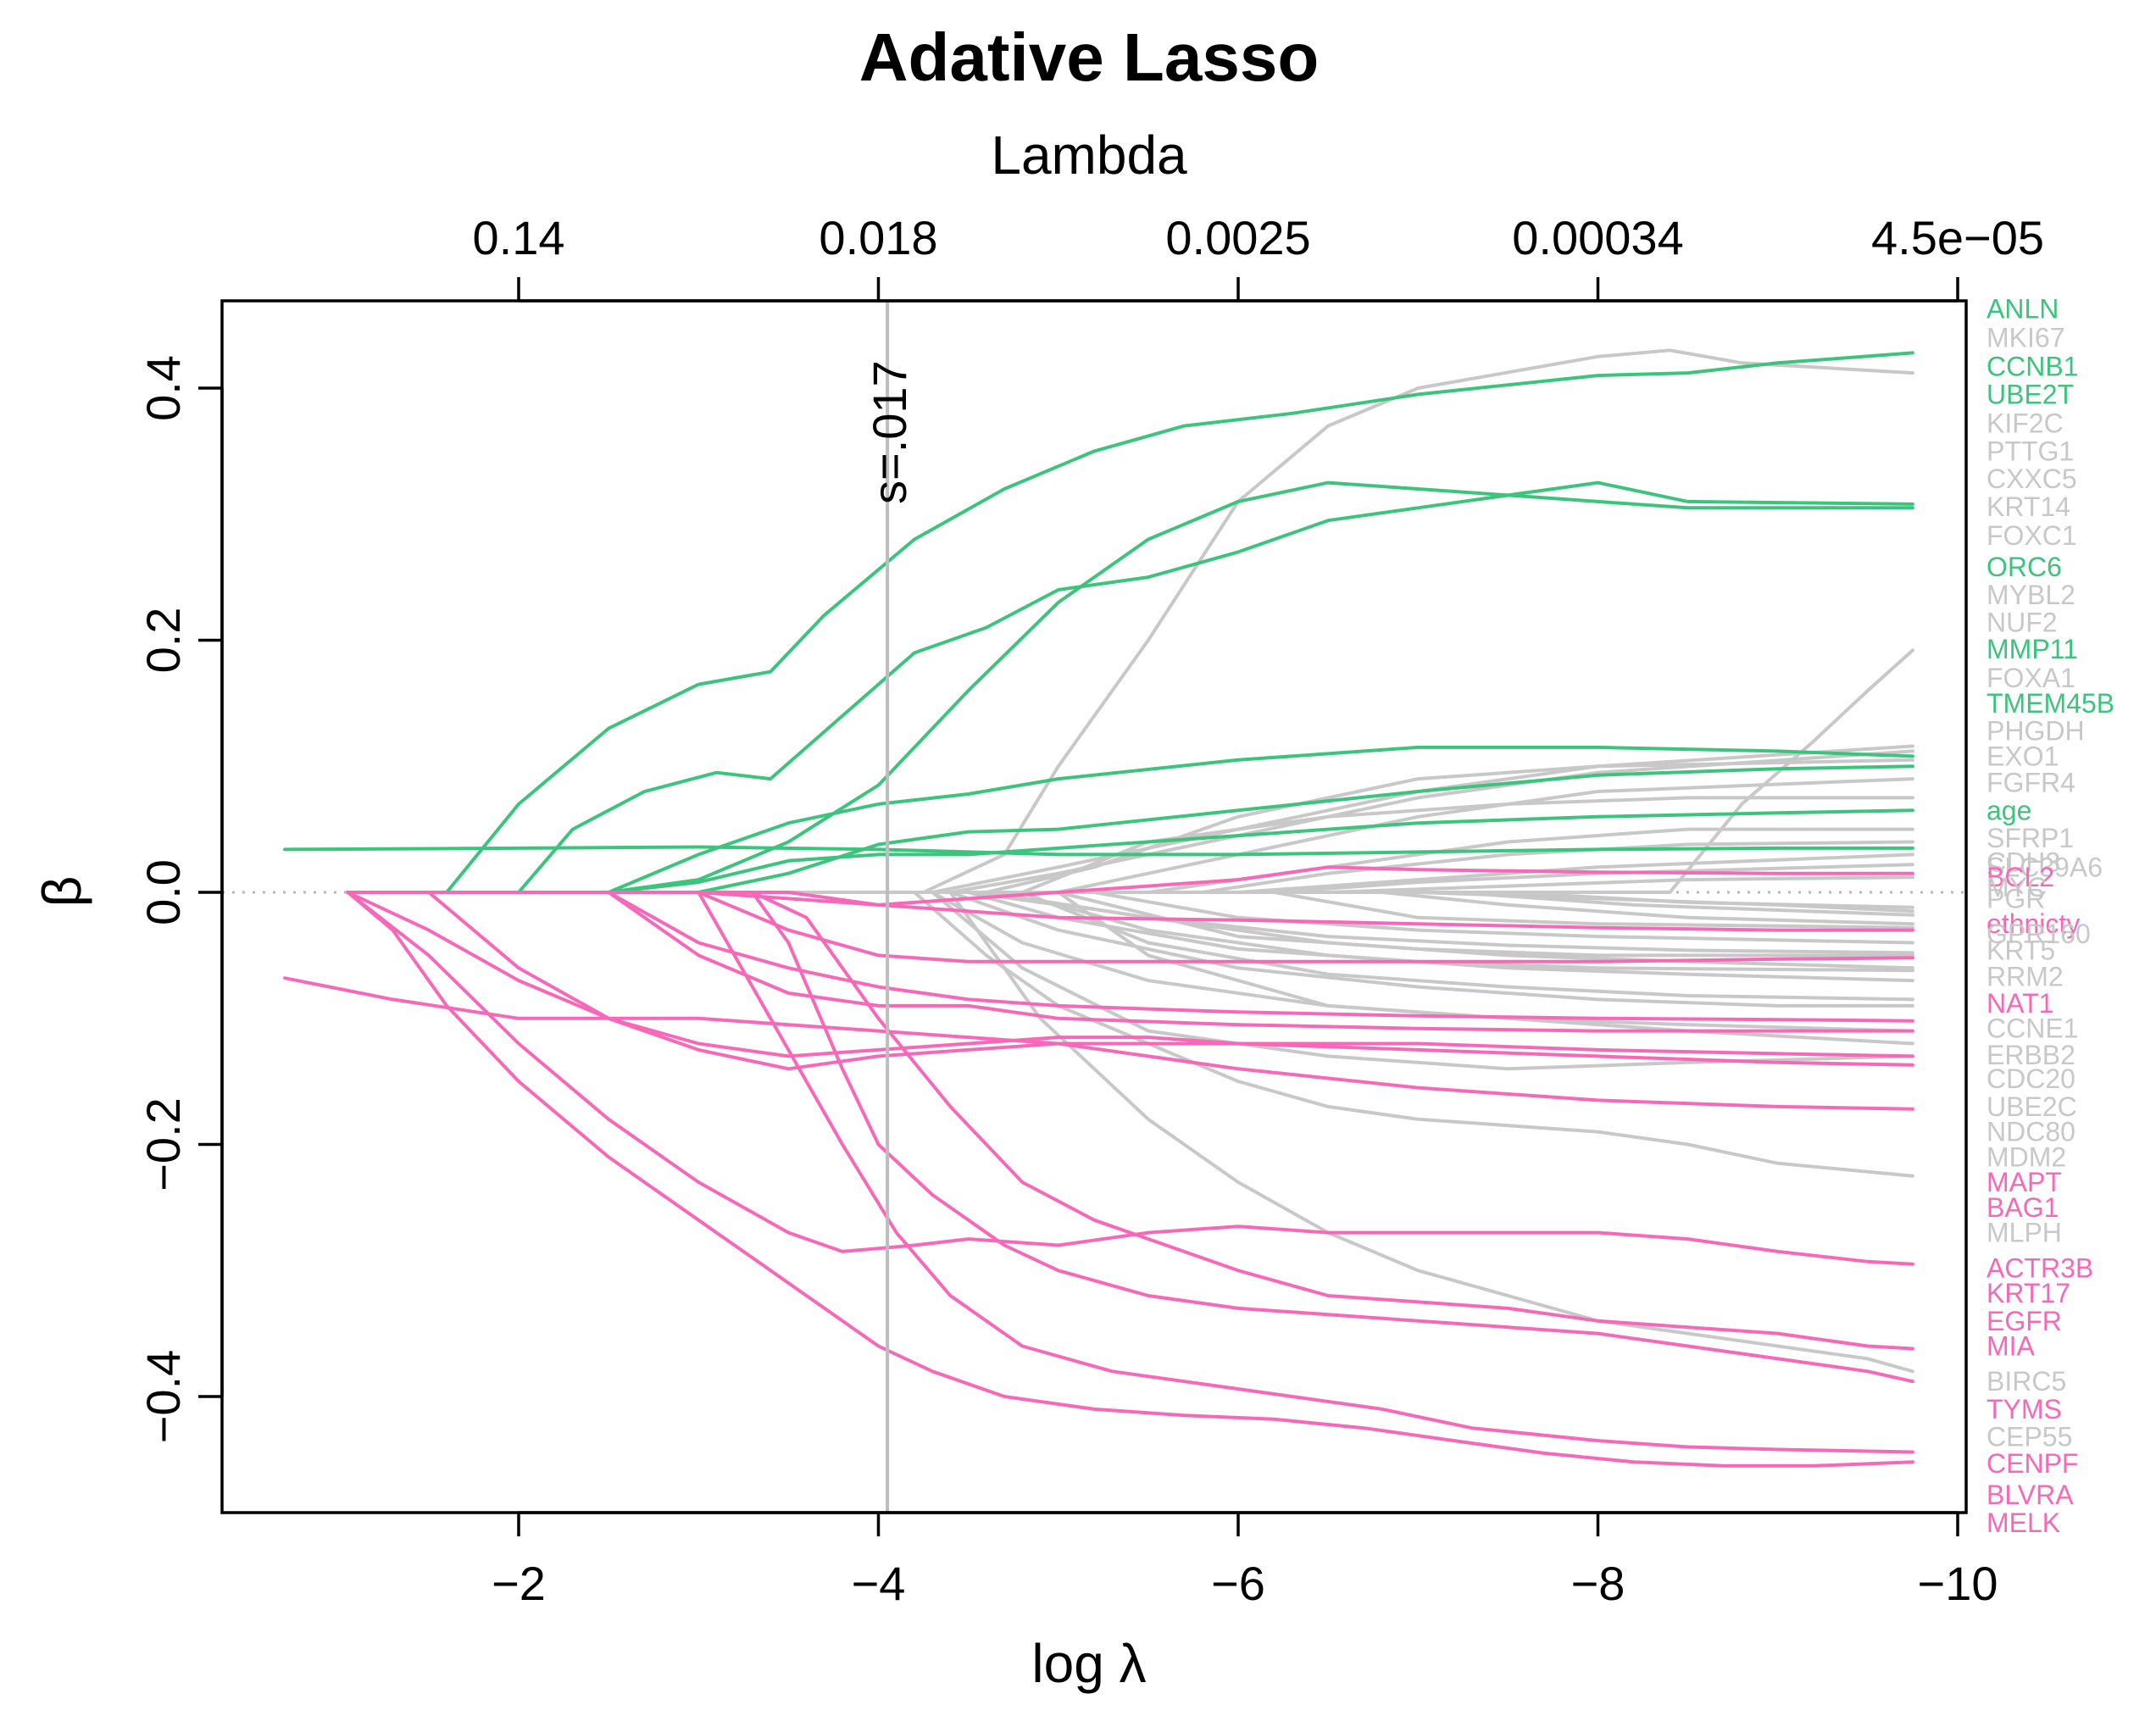 The width and height of the screenshot is (2156, 1716). What do you see at coordinates (2022, 623) in the screenshot?
I see `variable-label-nuf2: NUF2` at bounding box center [2022, 623].